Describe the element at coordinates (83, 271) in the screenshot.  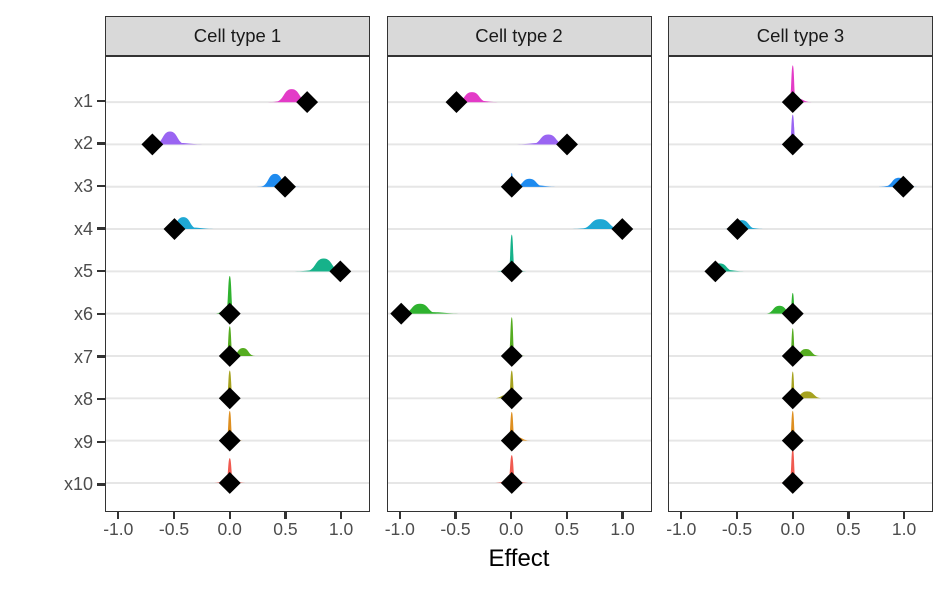
I see `y-axis-label-x5: x5` at that location.